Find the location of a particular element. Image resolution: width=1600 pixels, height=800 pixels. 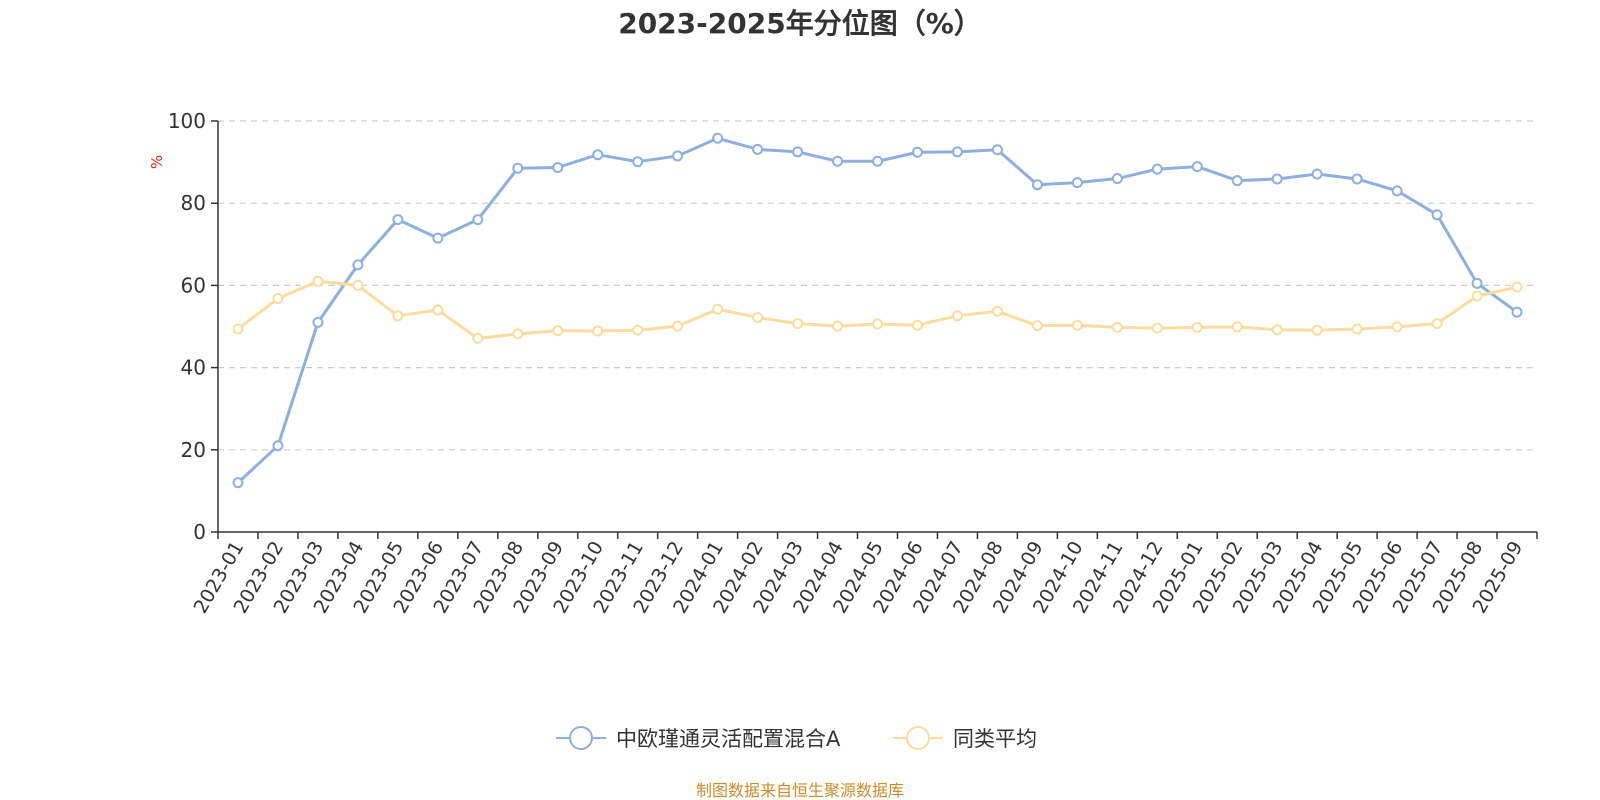

data-source-note: 制图数据来自恒生聚源数据库 is located at coordinates (800, 790).